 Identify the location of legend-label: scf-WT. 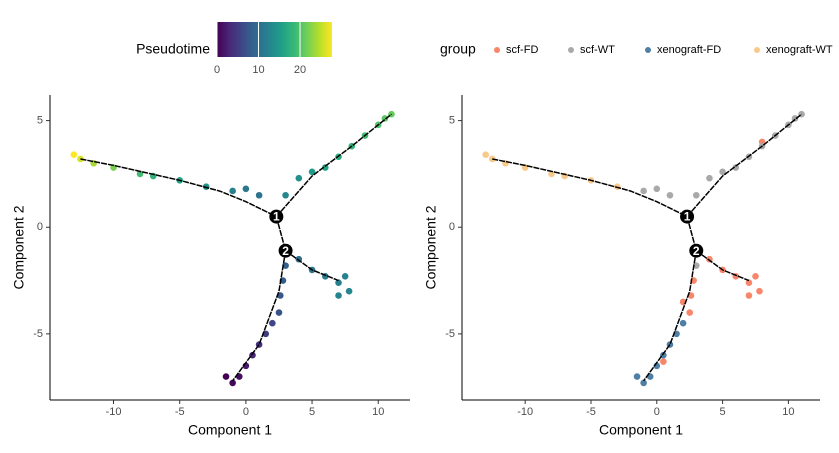
(597, 50).